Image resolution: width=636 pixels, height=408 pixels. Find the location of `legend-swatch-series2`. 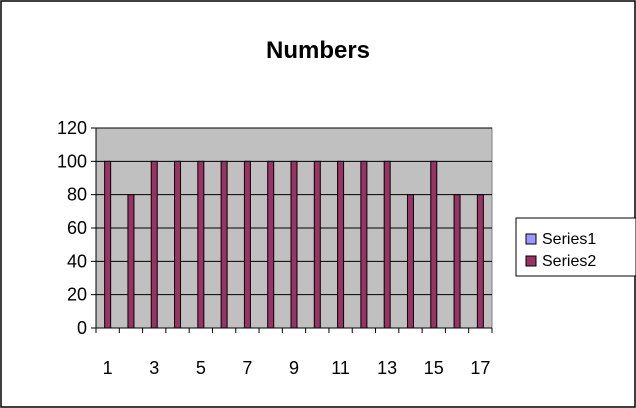

legend-swatch-series2 is located at coordinates (531, 261).